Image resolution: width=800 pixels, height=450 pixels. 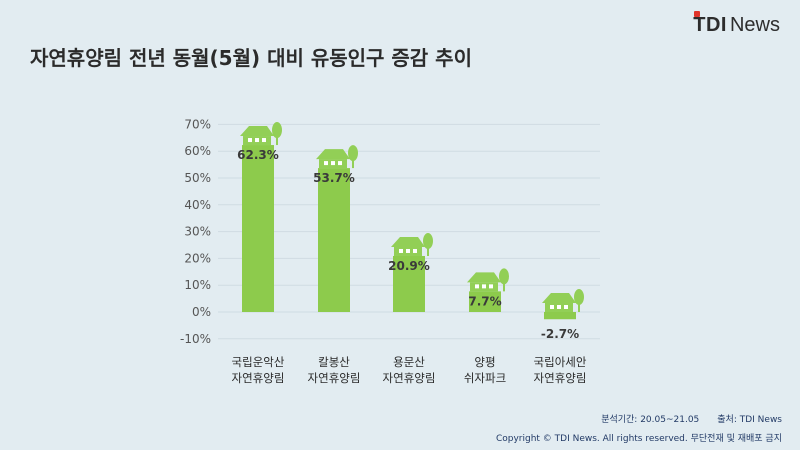 I want to click on y-tick-label: 20%, so click(x=197, y=258).